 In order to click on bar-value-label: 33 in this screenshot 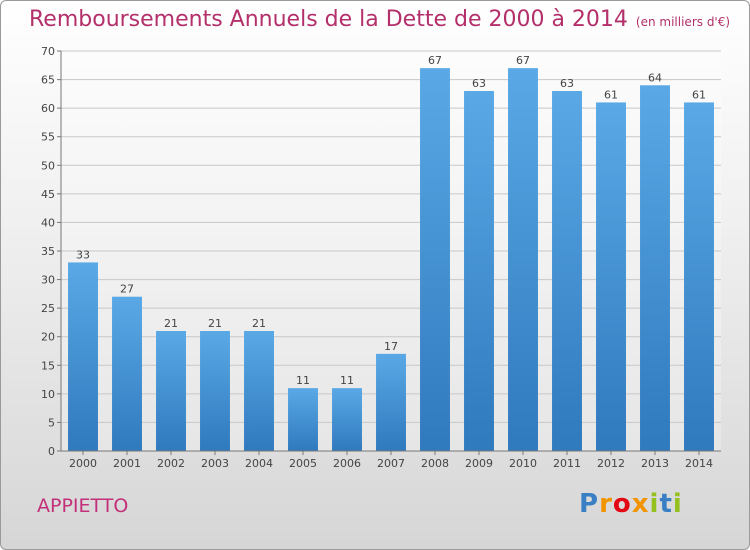, I will do `click(83, 254)`.